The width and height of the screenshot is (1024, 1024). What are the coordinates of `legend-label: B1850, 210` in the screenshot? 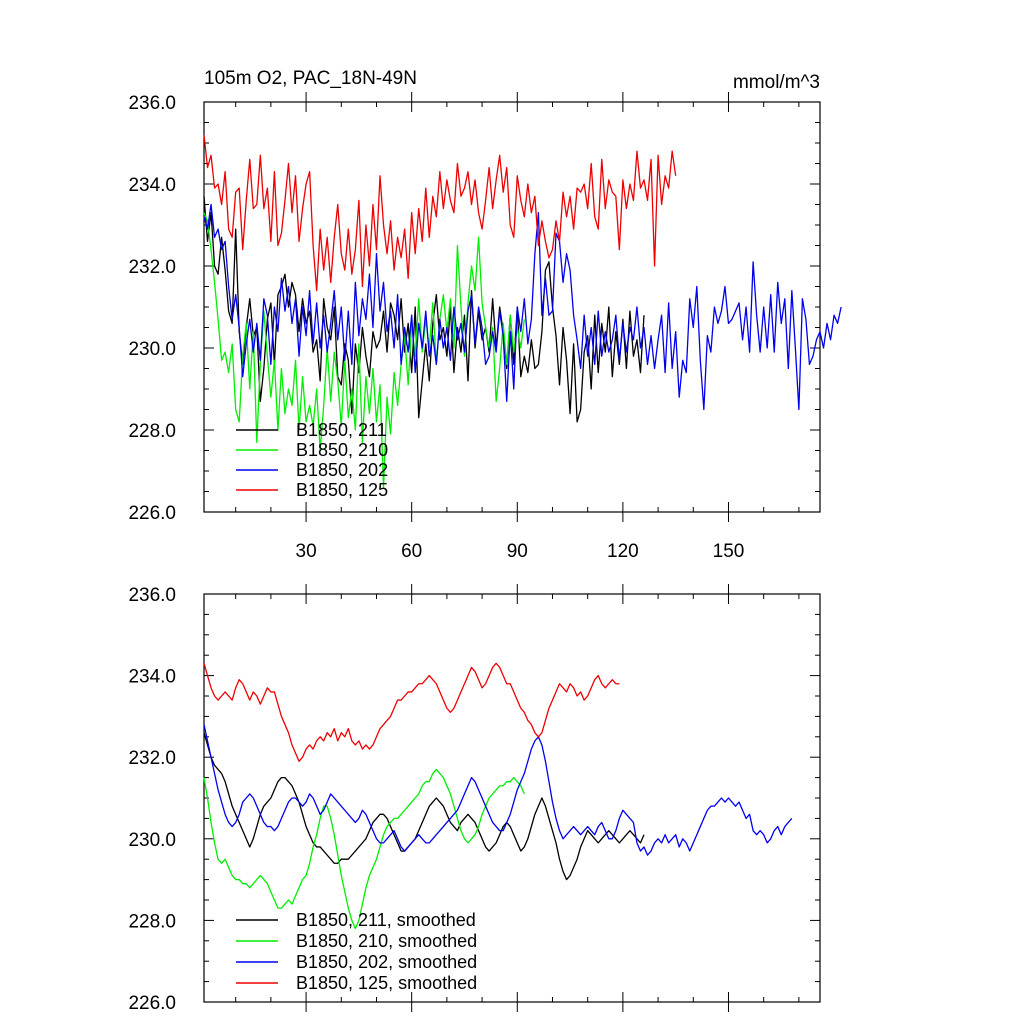 It's located at (342, 450).